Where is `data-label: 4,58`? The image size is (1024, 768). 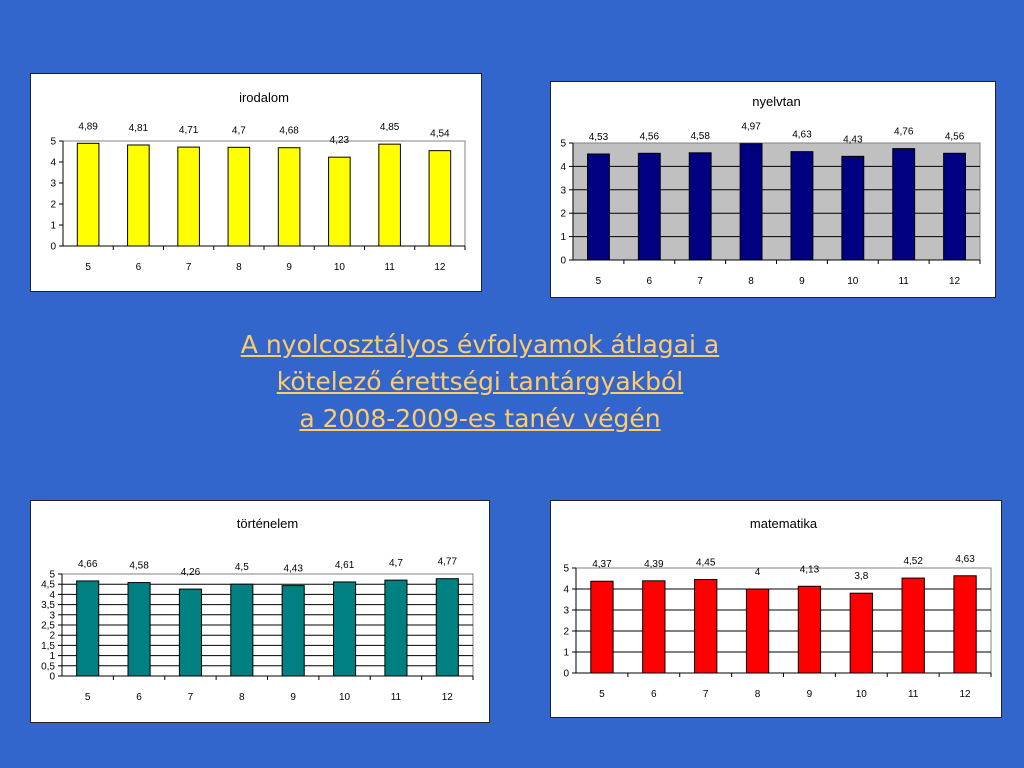 data-label: 4,58 is located at coordinates (700, 136).